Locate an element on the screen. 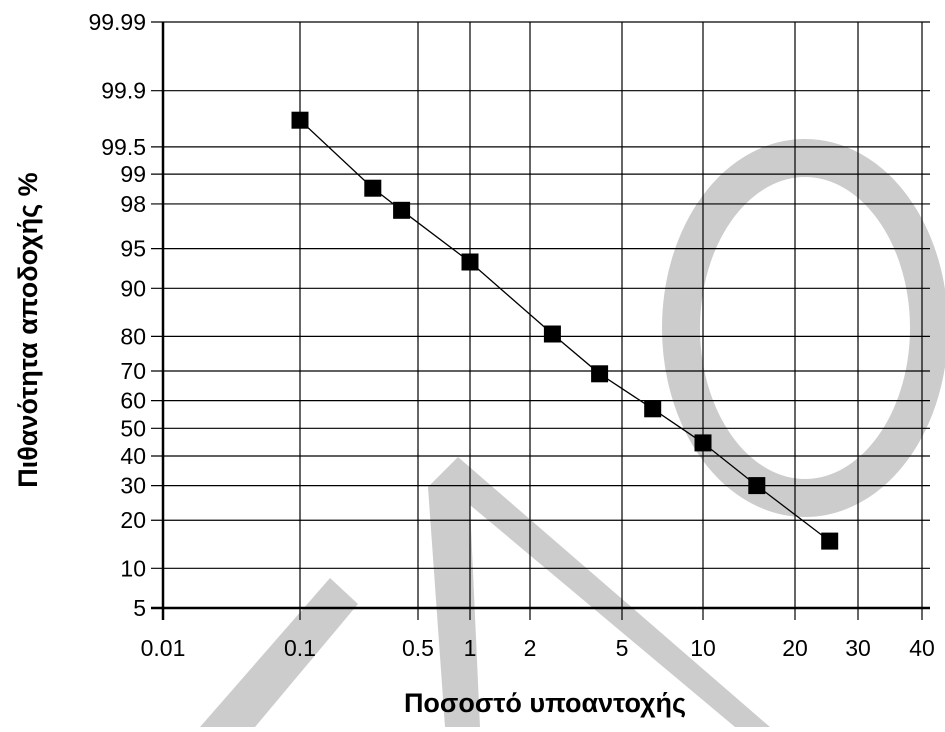  y-tick-label: 90 is located at coordinates (133, 288).